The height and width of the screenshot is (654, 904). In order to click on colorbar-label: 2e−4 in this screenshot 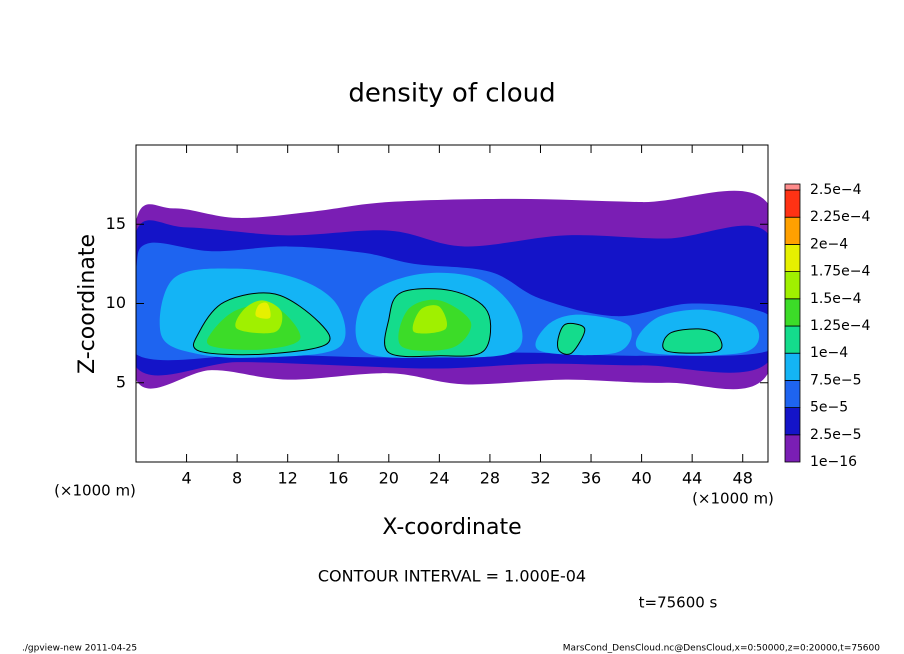, I will do `click(829, 244)`.